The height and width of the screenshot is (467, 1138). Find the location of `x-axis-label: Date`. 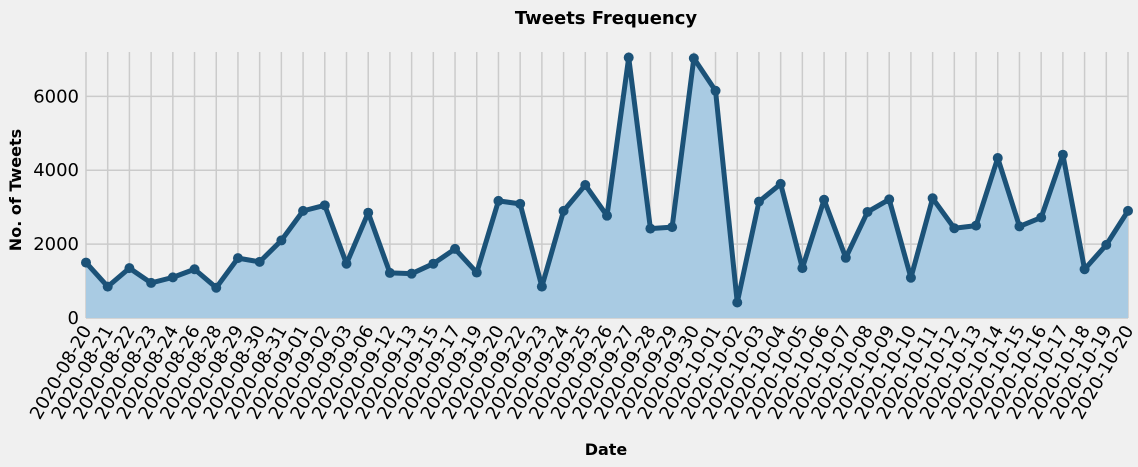

x-axis-label: Date is located at coordinates (606, 449).